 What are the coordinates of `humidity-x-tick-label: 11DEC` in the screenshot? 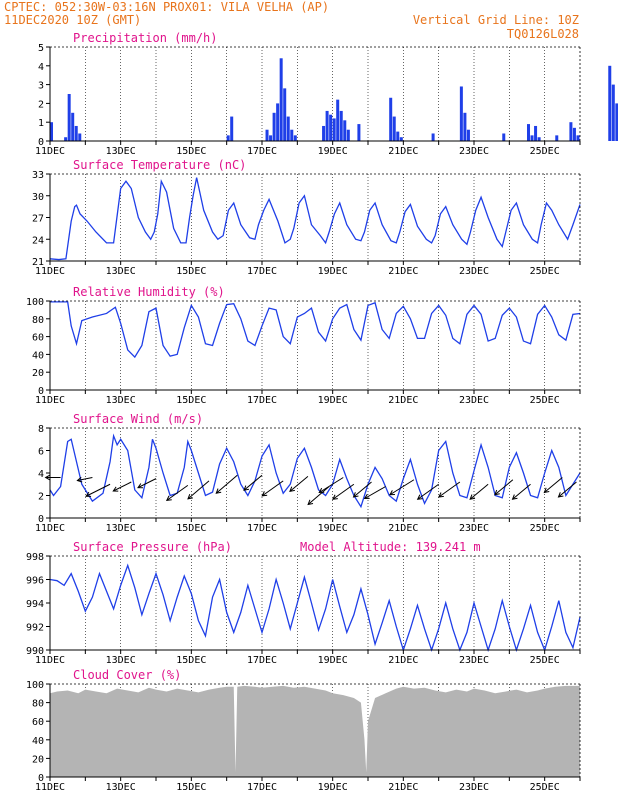 It's located at (50, 400).